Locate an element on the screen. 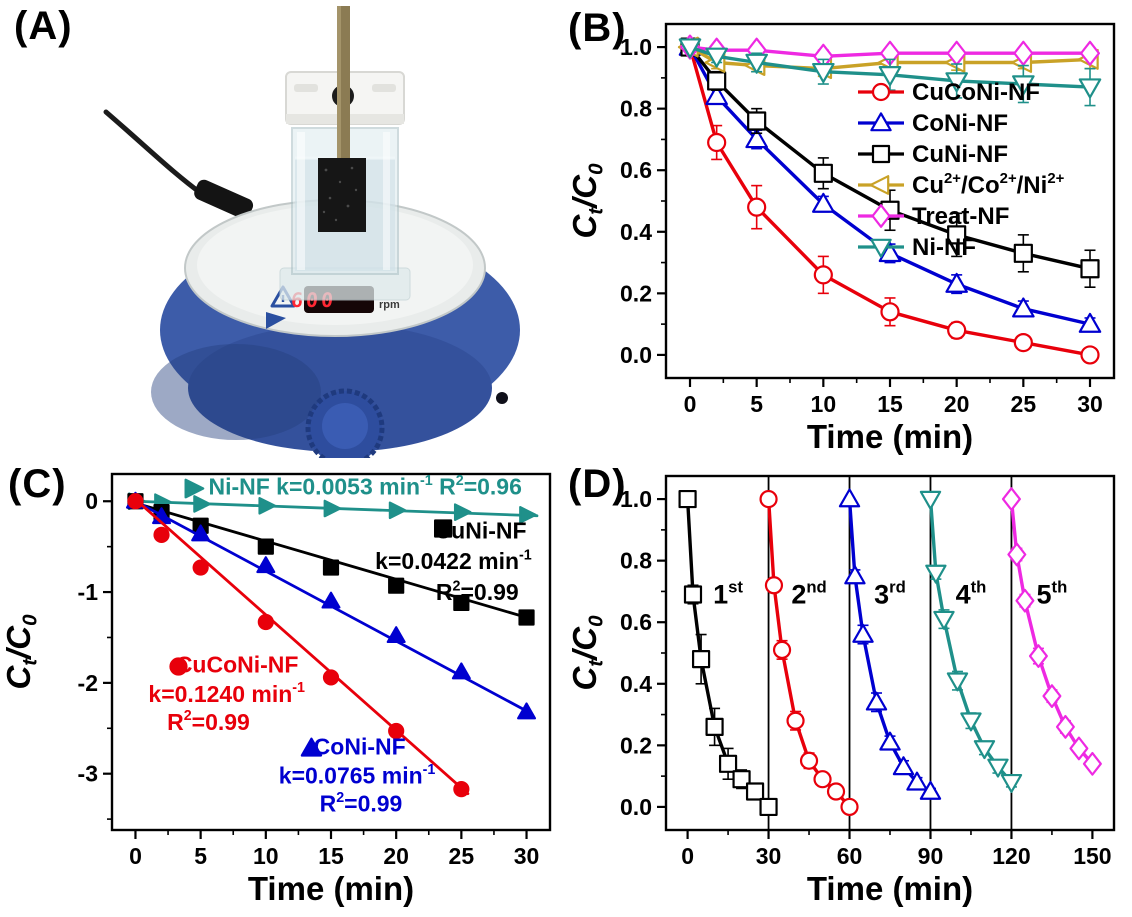 The height and width of the screenshot is (917, 1132). svg-text: Ni-NF is located at coordinates (944, 247).